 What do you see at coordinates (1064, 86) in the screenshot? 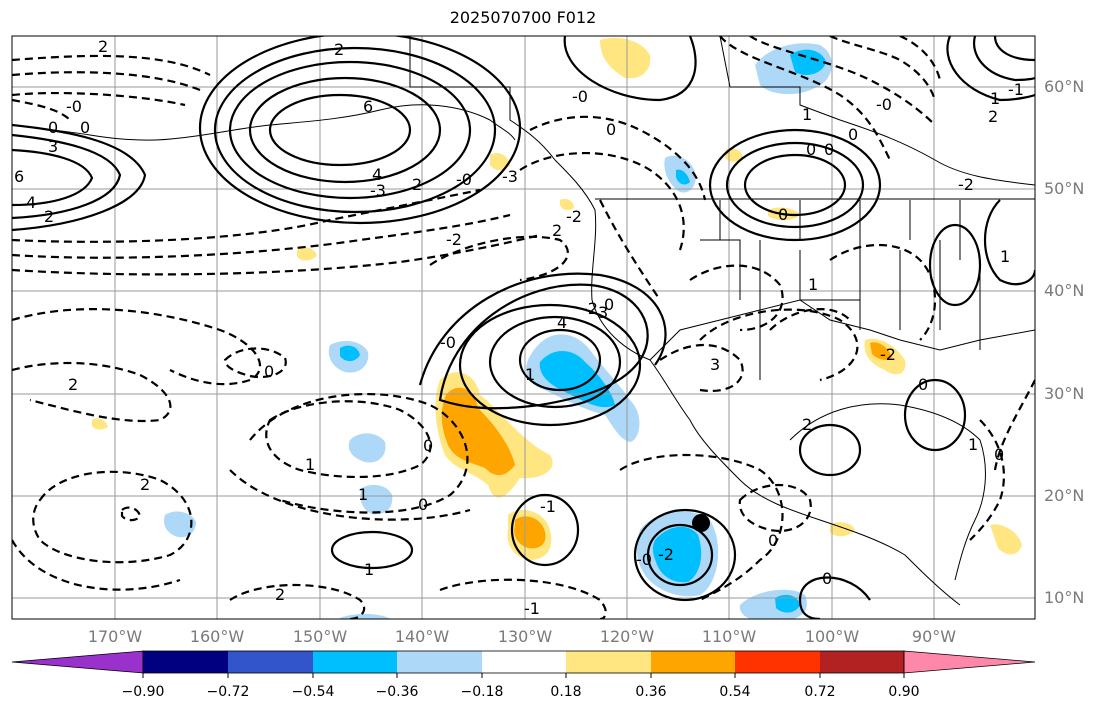
I see `lat-label: 60°N` at bounding box center [1064, 86].